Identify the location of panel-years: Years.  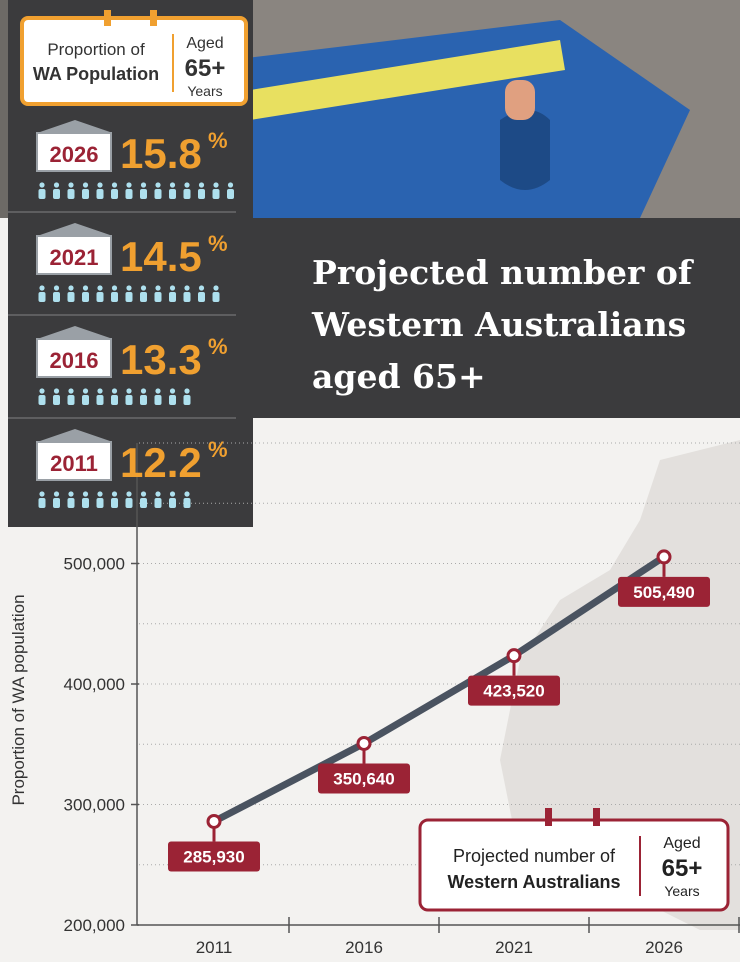
(204, 91).